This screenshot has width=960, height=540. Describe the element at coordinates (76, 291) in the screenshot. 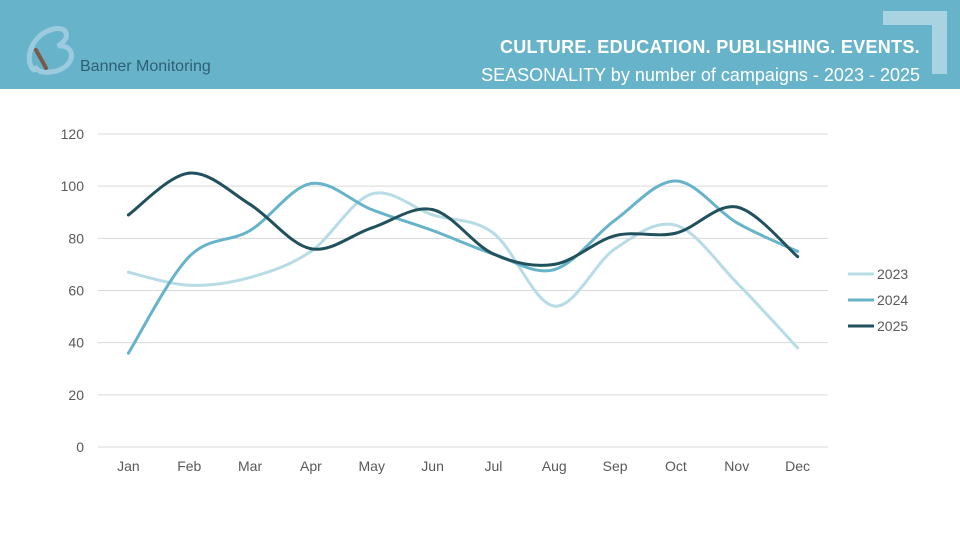

I see `y-tick-label: 60` at that location.